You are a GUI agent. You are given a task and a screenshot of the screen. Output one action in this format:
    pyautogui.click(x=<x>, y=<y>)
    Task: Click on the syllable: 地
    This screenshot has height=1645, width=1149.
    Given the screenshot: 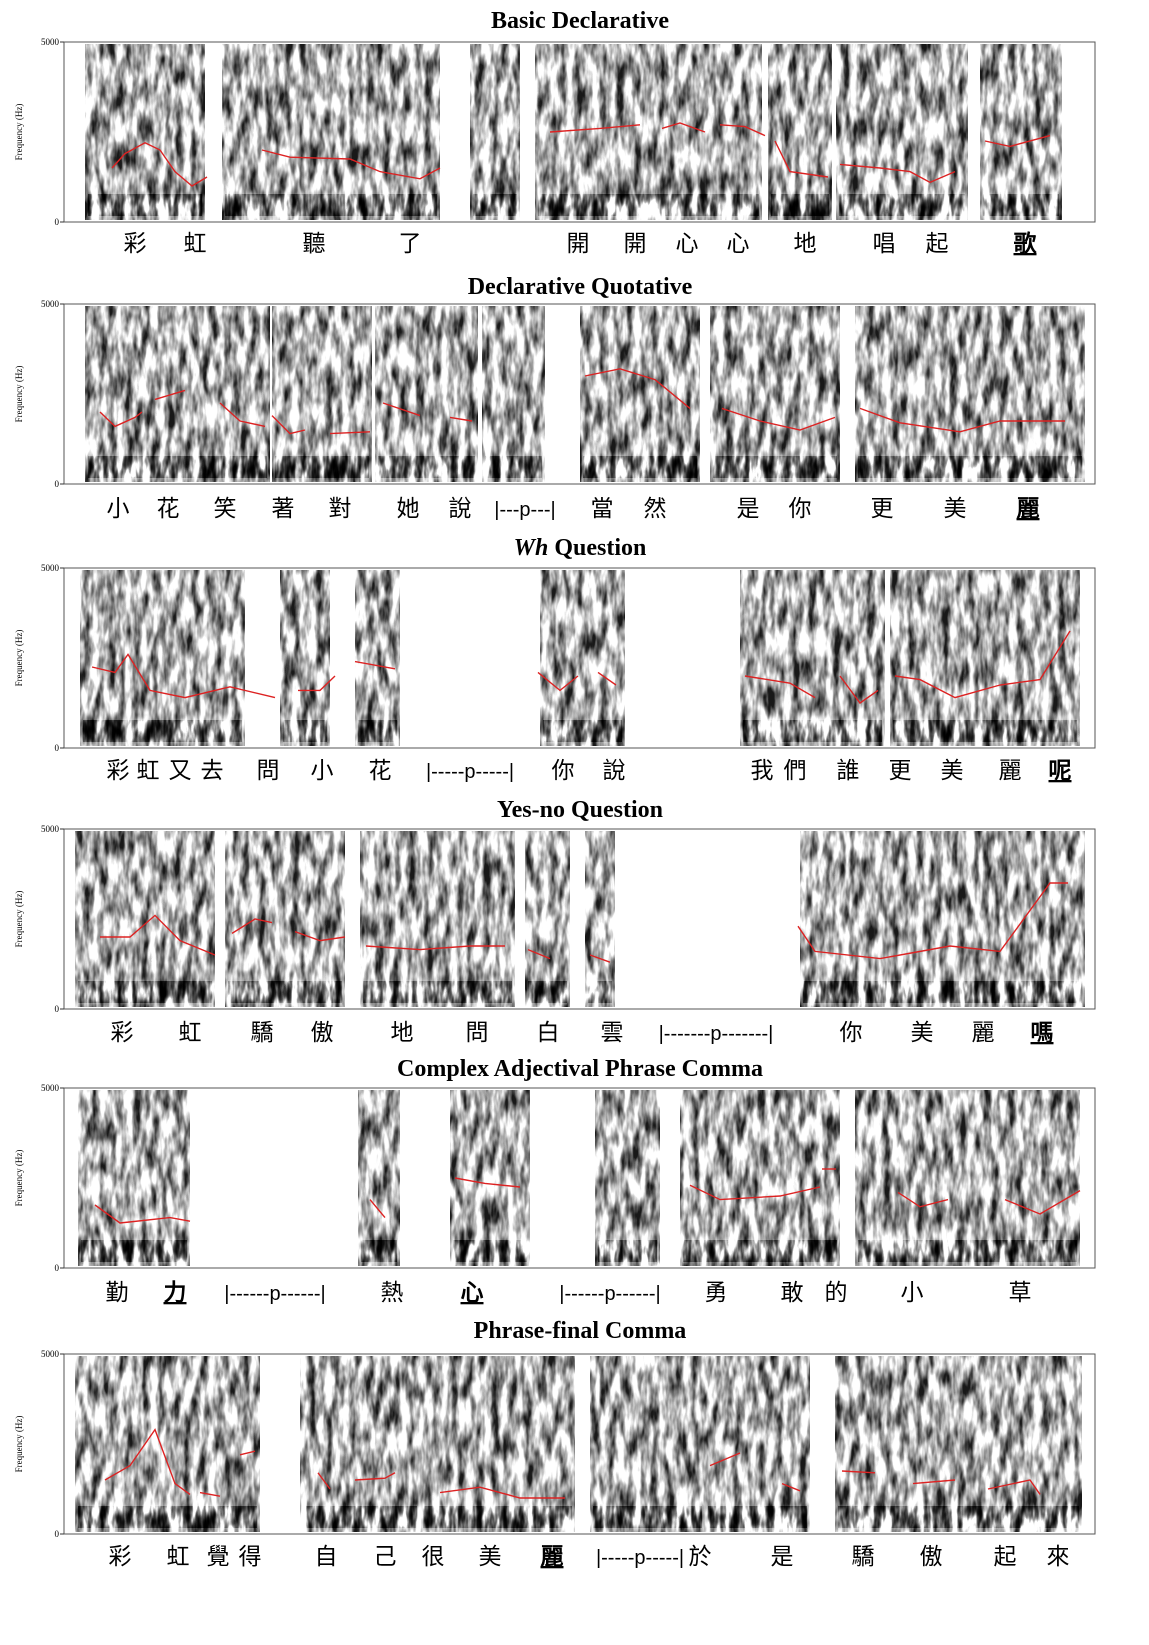 What is the action you would take?
    pyautogui.click(x=805, y=244)
    